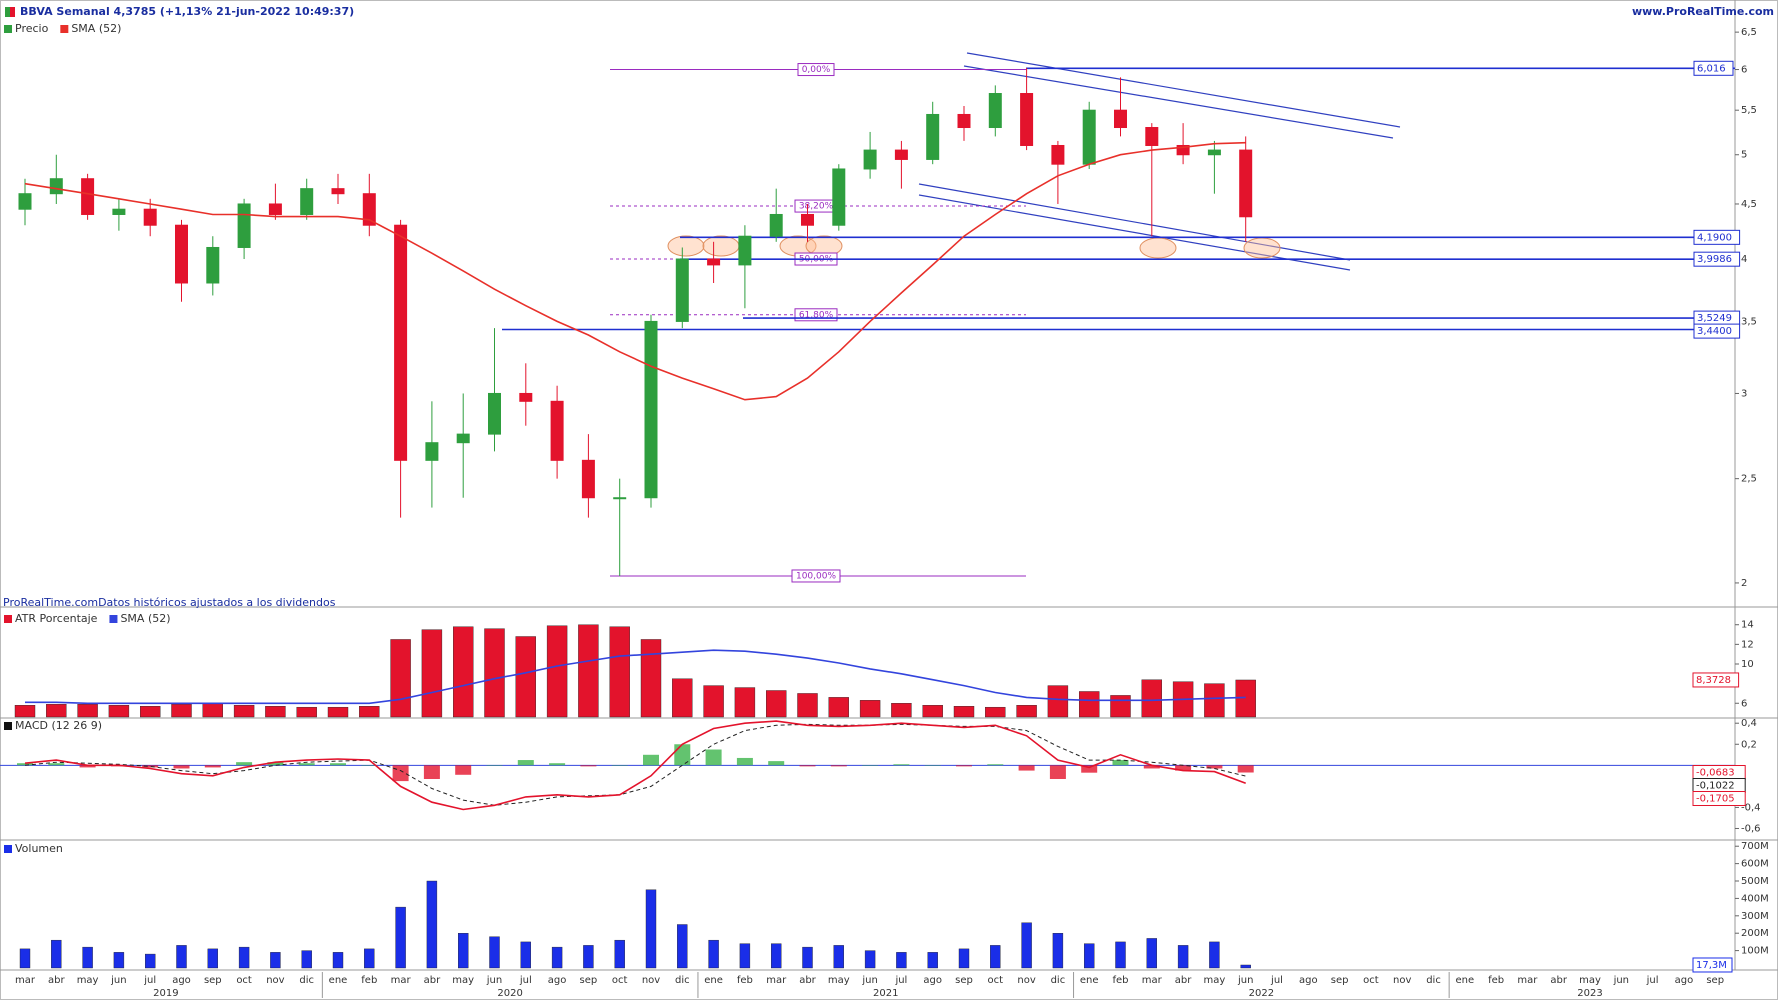 The image size is (1778, 1000). Describe the element at coordinates (1703, 11) in the screenshot. I see `source: www.ProRealTime.com` at that location.